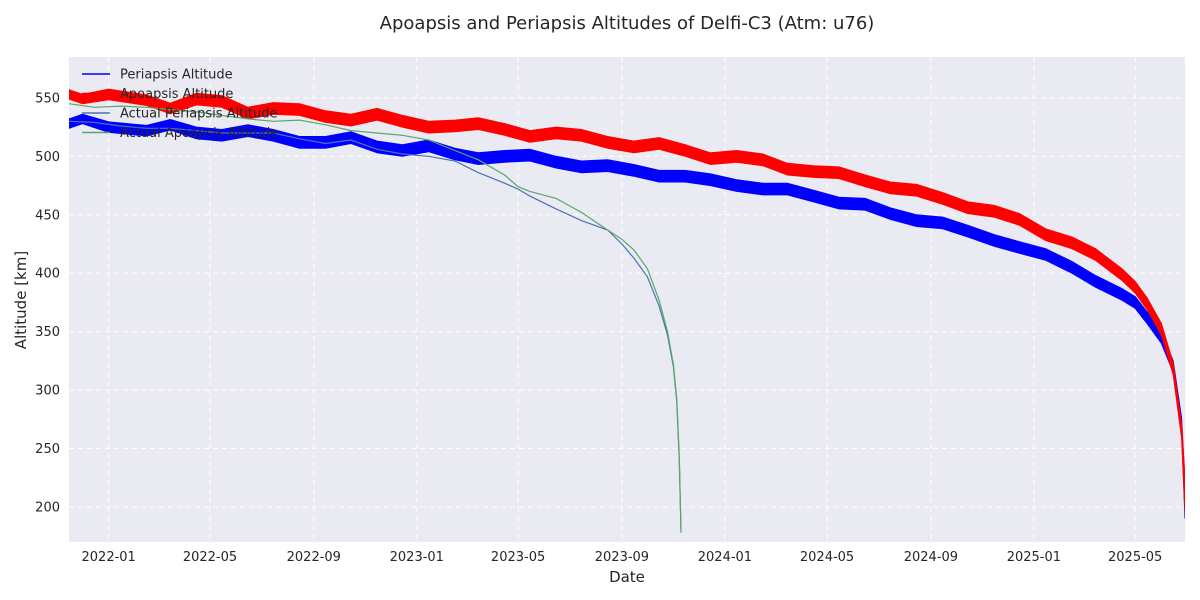 This screenshot has height=600, width=1200. What do you see at coordinates (21, 300) in the screenshot?
I see `y-axis-label: Altitude [km]` at bounding box center [21, 300].